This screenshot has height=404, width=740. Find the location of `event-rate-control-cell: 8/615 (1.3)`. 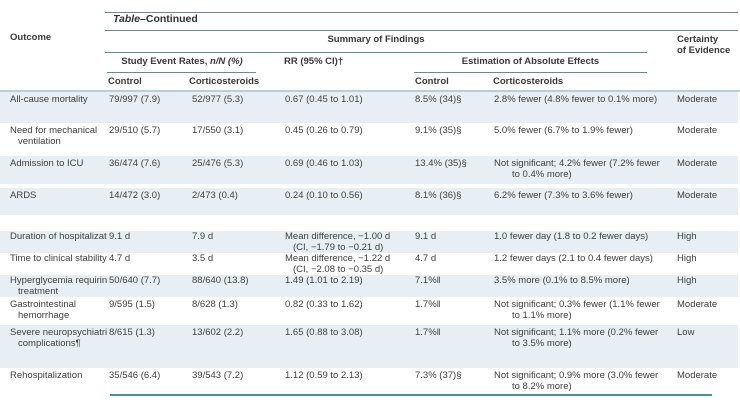

event-rate-control-cell: 8/615 (1.3) is located at coordinates (149, 346).